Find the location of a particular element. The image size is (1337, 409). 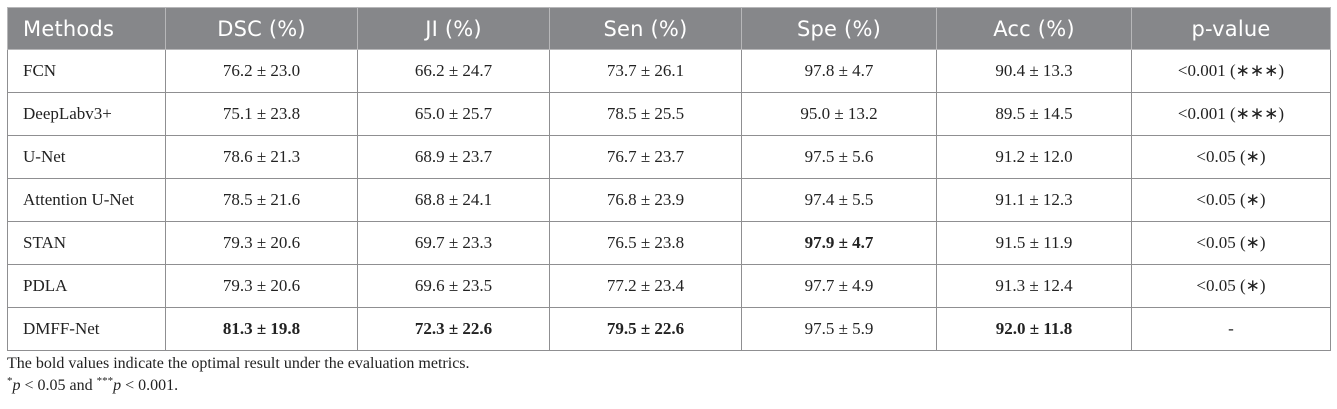

cell-spe: 97.5 ± 5.6 is located at coordinates (839, 157).